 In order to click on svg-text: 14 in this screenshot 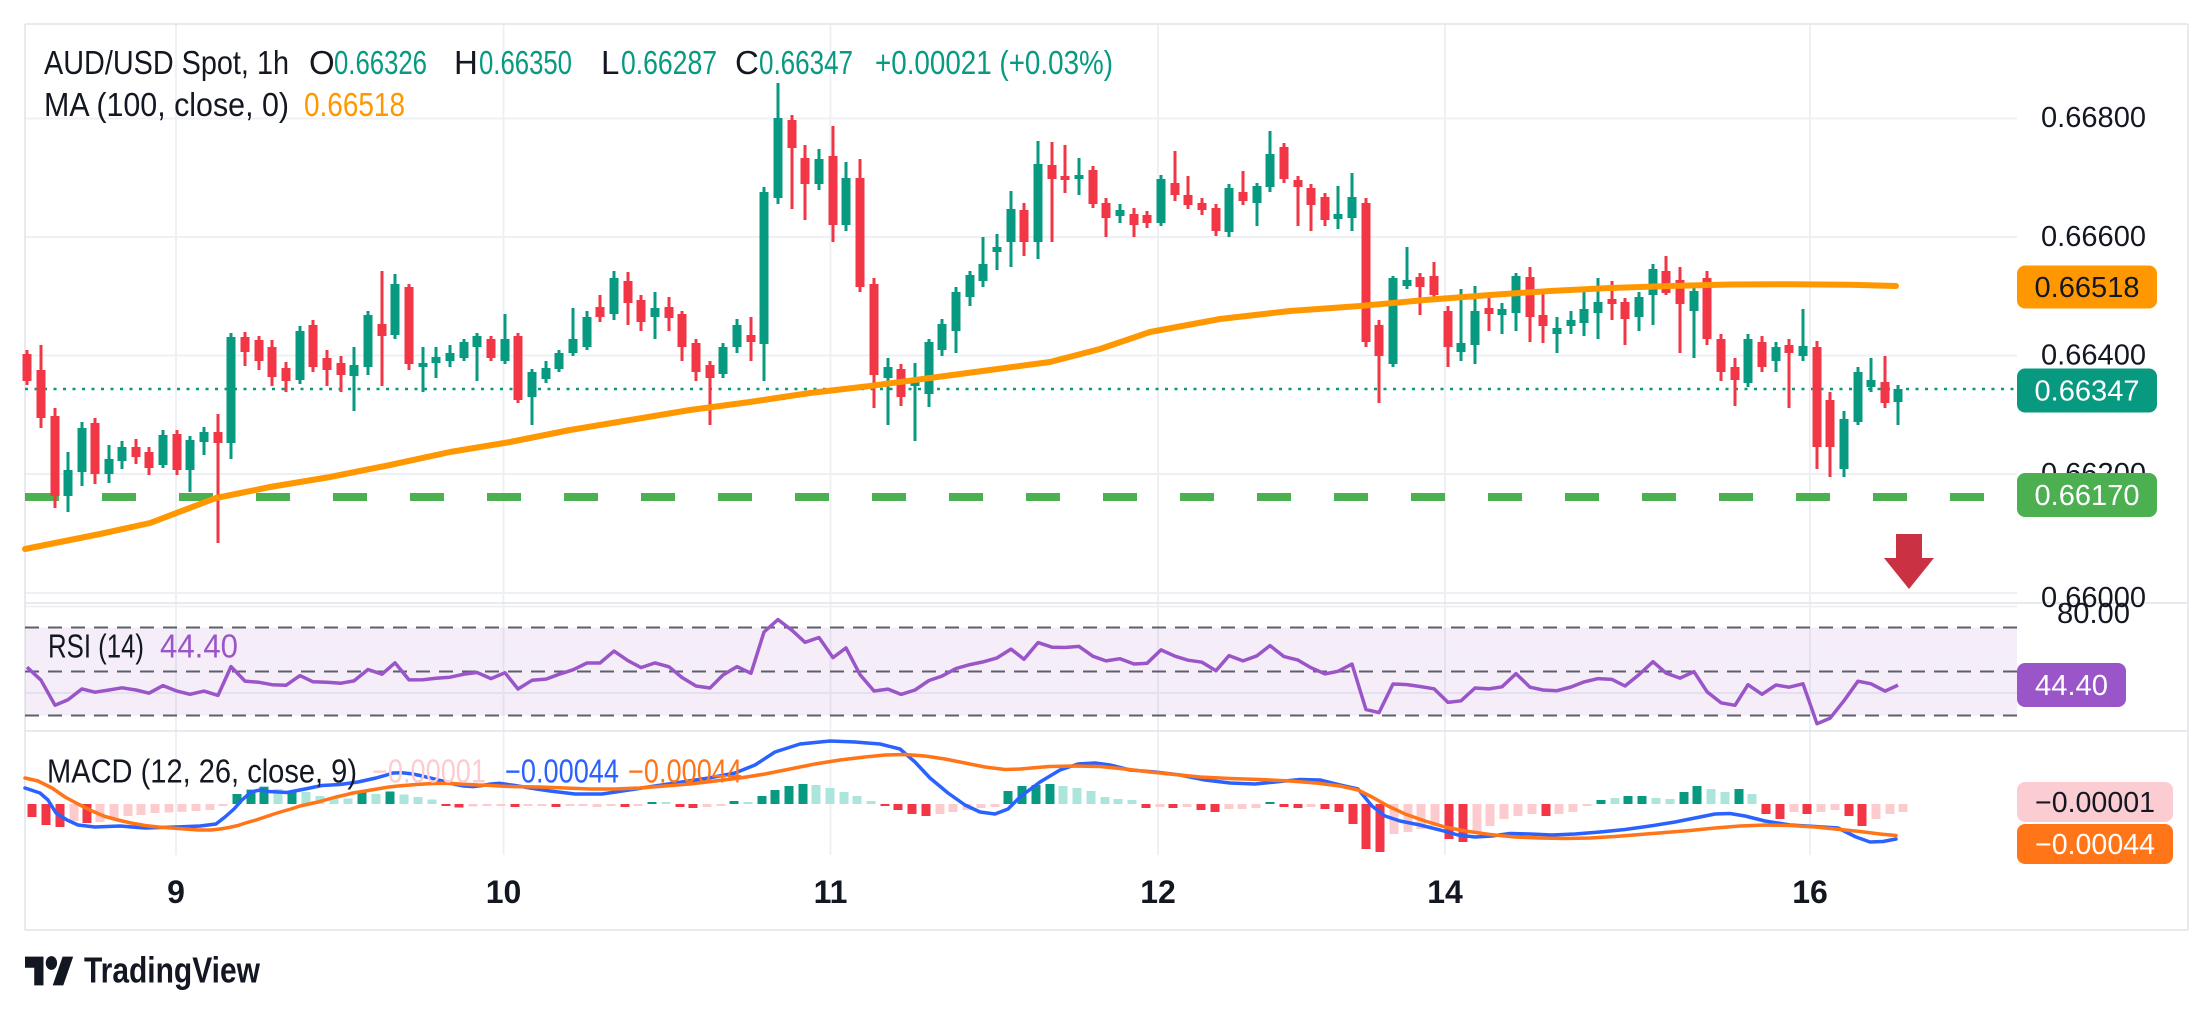, I will do `click(1445, 892)`.